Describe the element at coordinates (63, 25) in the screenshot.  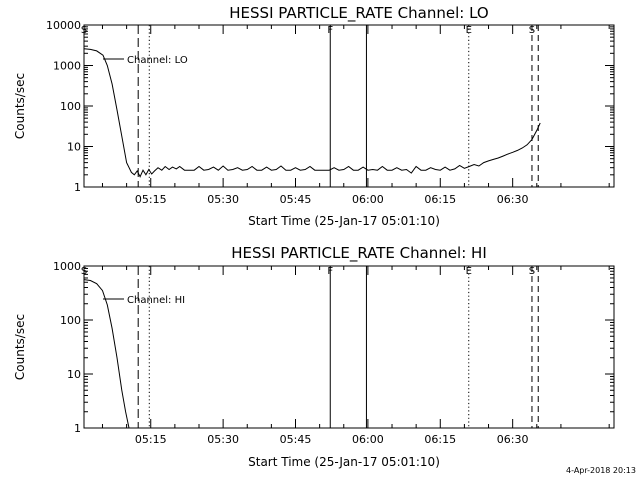
I see `y-tick-label: 10000` at that location.